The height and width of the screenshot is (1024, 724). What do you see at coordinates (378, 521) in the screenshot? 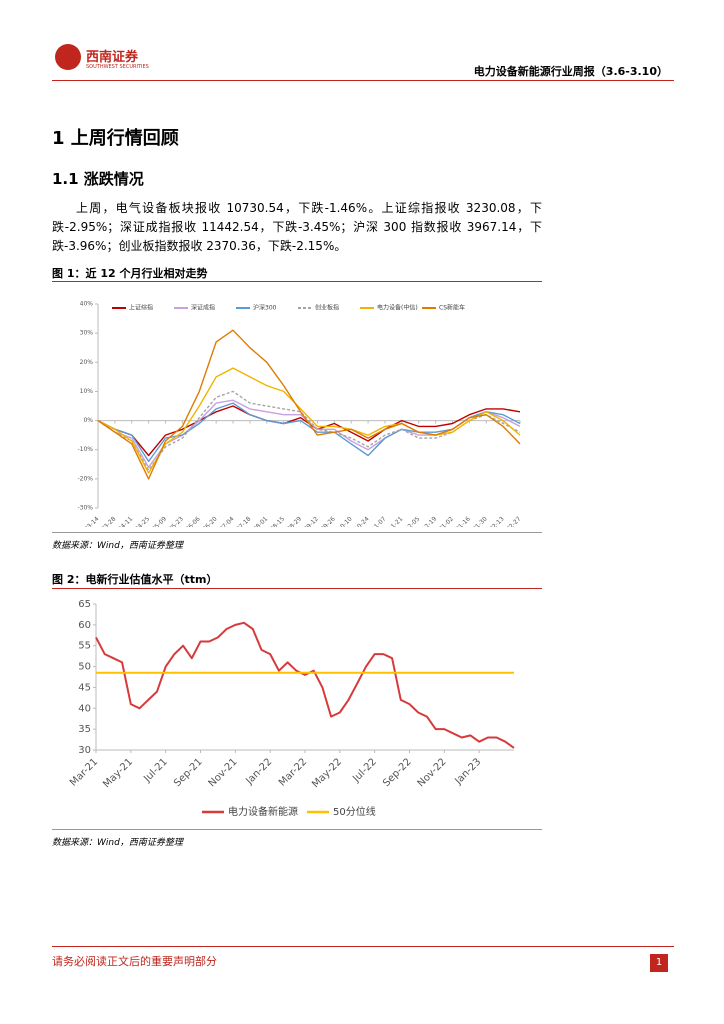
I see `x-tick-label: 11-07` at bounding box center [378, 521].